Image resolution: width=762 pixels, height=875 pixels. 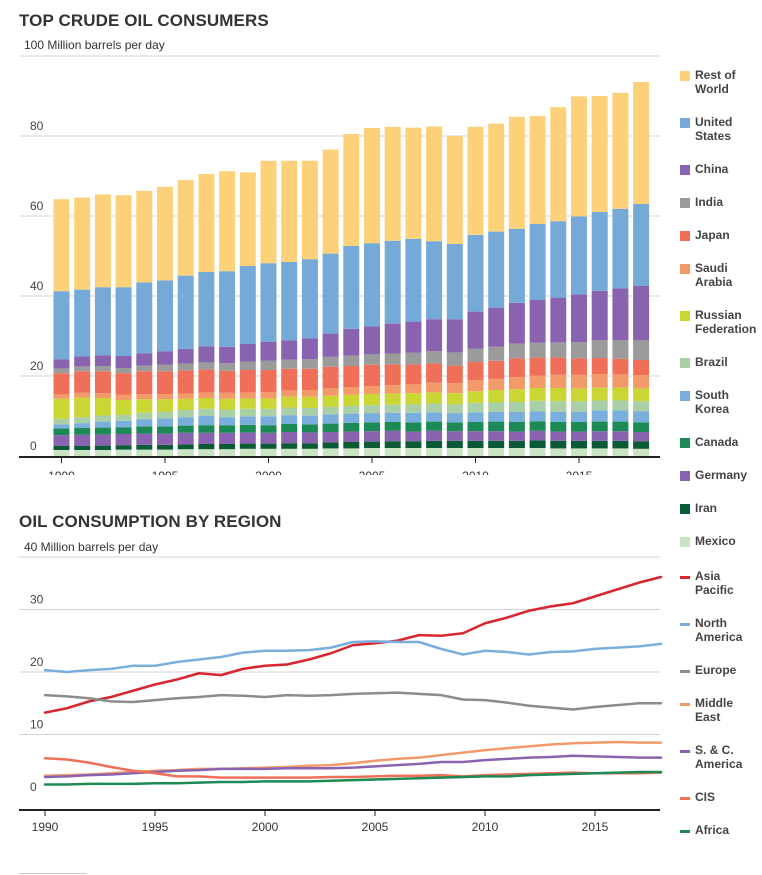 I want to click on bar-segment-india-1996, so click(x=185, y=367).